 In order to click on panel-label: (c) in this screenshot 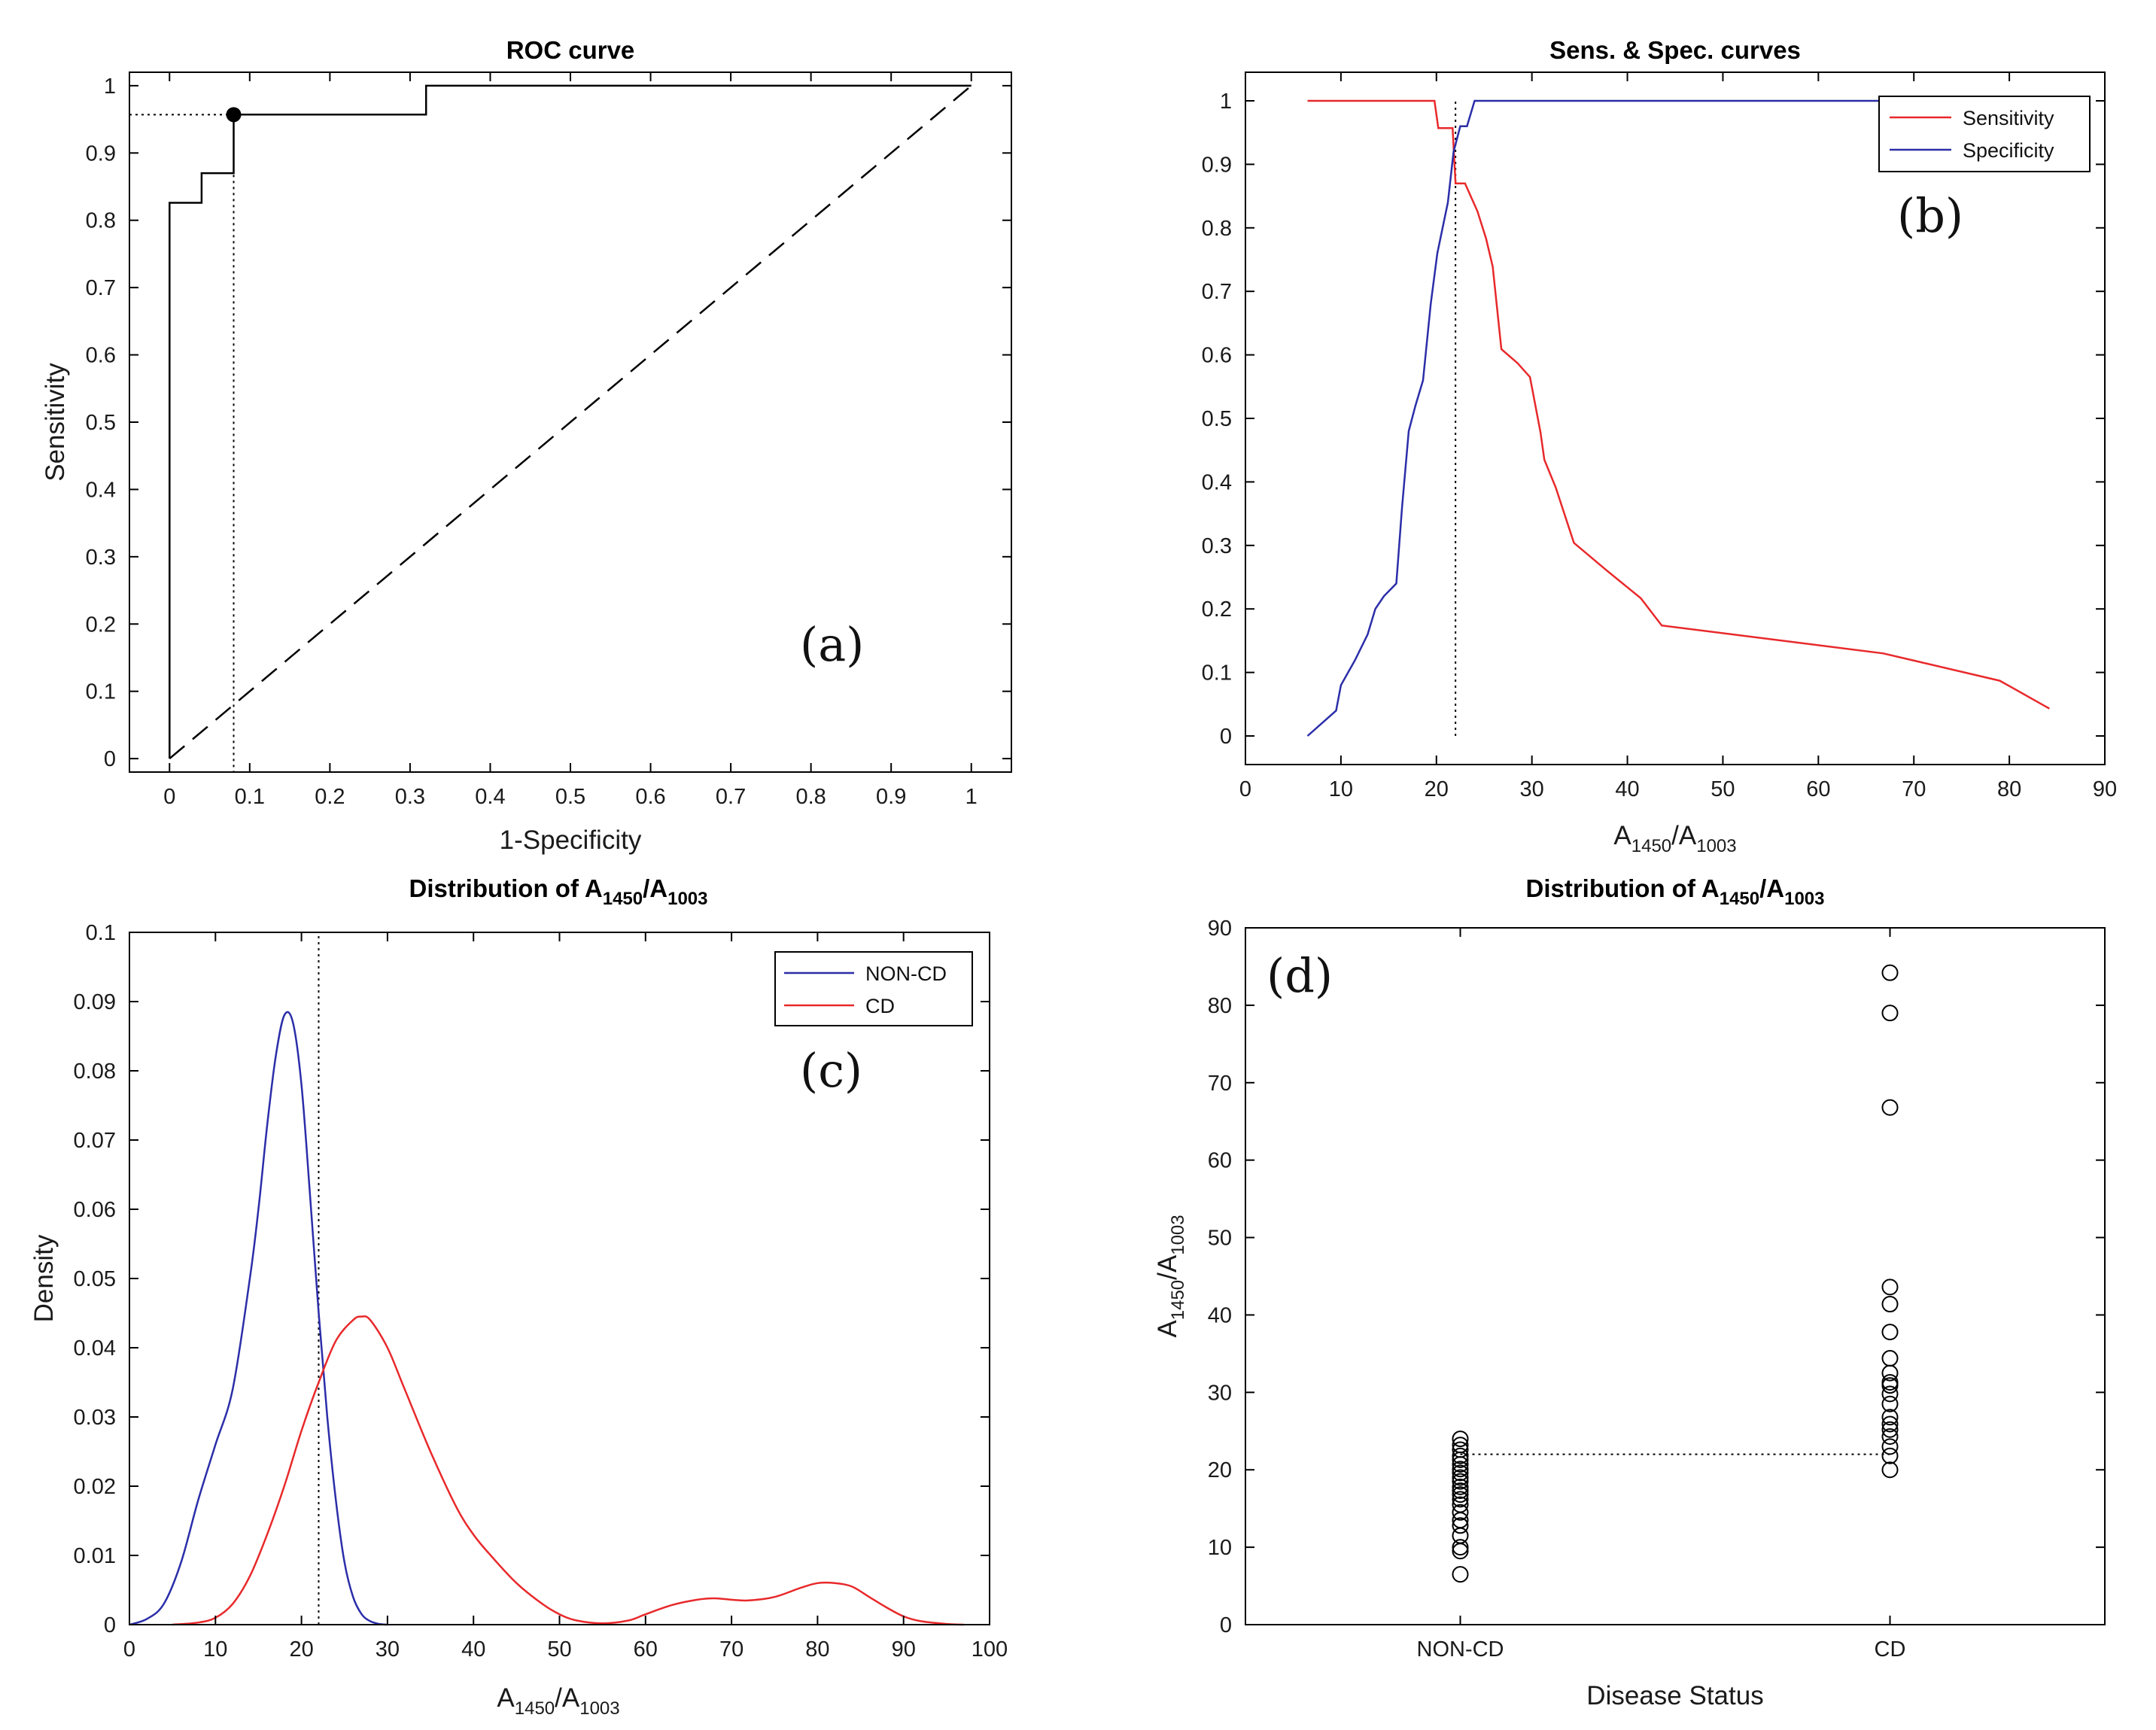, I will do `click(831, 1071)`.